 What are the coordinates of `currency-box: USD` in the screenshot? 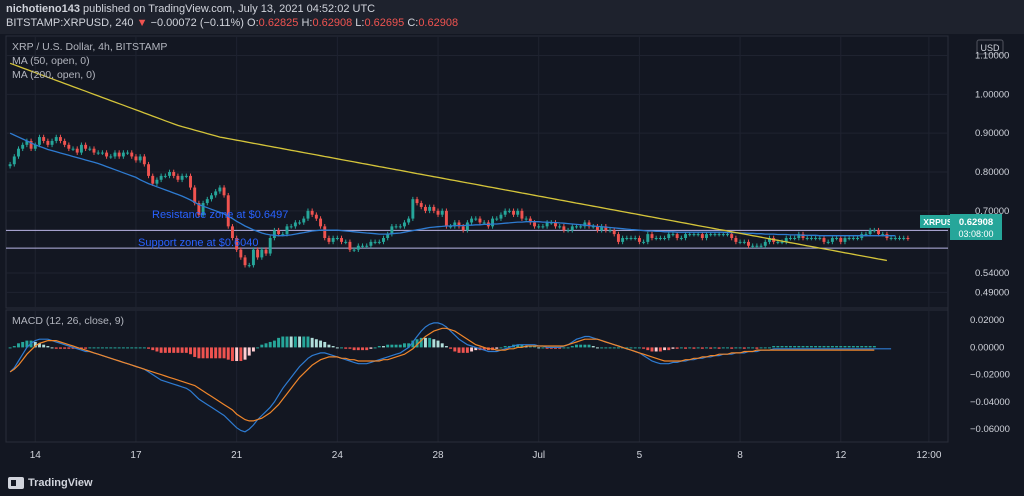 It's located at (990, 47).